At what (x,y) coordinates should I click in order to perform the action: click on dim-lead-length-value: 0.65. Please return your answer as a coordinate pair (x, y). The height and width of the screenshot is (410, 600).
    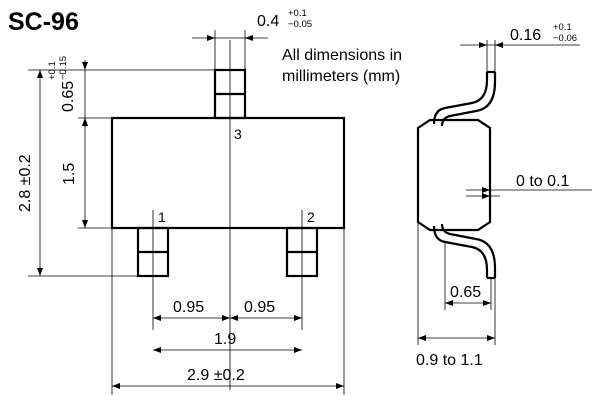
    Looking at the image, I should click on (68, 96).